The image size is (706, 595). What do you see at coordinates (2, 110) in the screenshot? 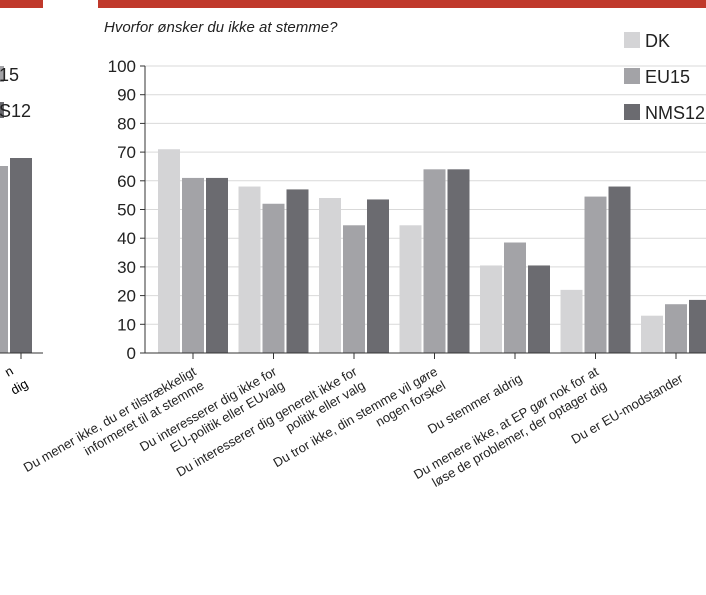
I see `left-legend-swatch-nms12` at bounding box center [2, 110].